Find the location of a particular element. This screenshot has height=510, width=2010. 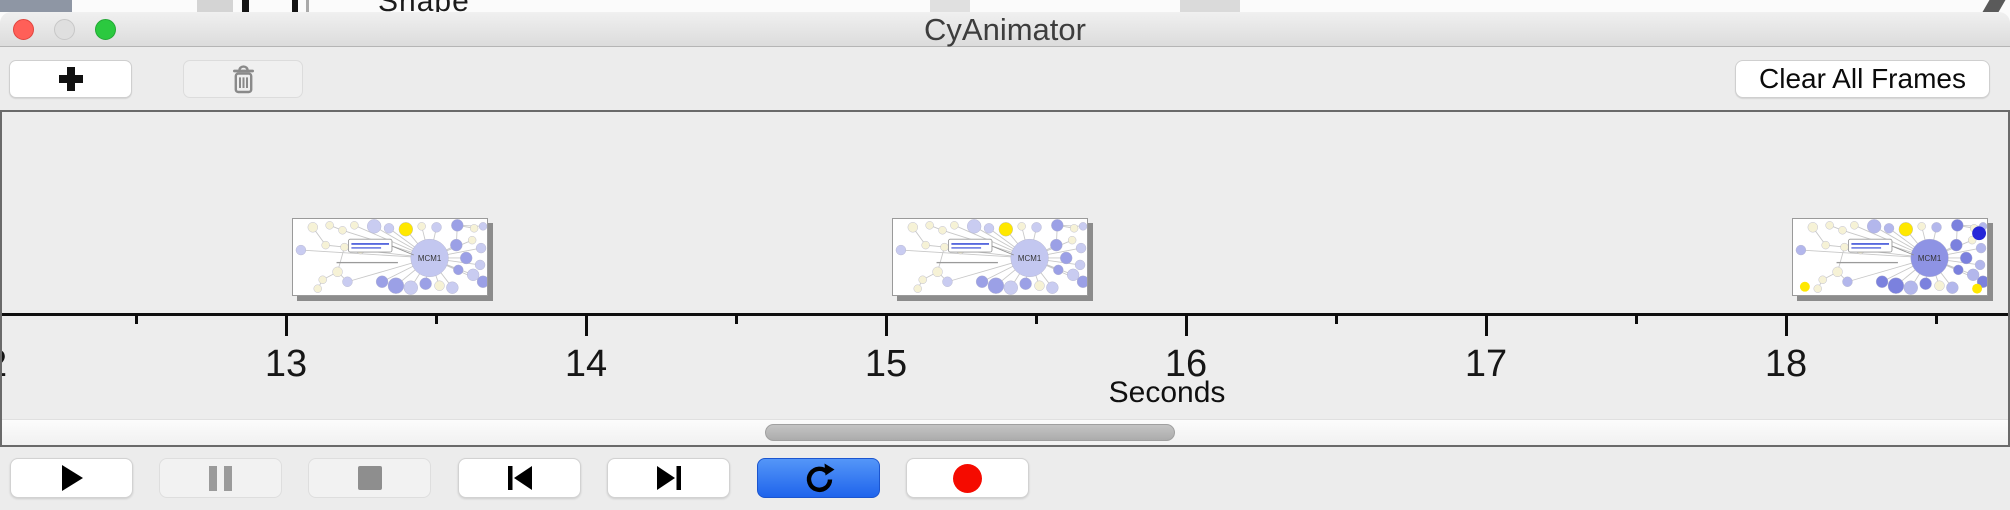

timeline-scrollbar-thumb is located at coordinates (970, 432).